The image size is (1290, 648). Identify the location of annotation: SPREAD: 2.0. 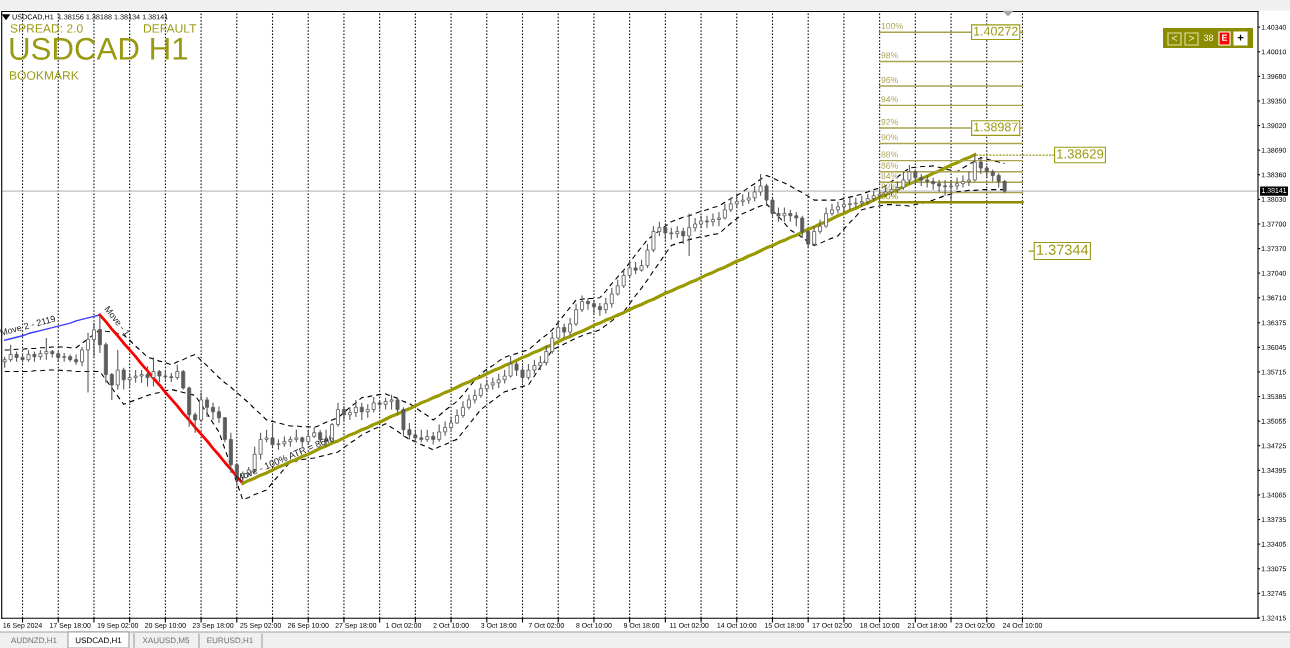
(46, 28).